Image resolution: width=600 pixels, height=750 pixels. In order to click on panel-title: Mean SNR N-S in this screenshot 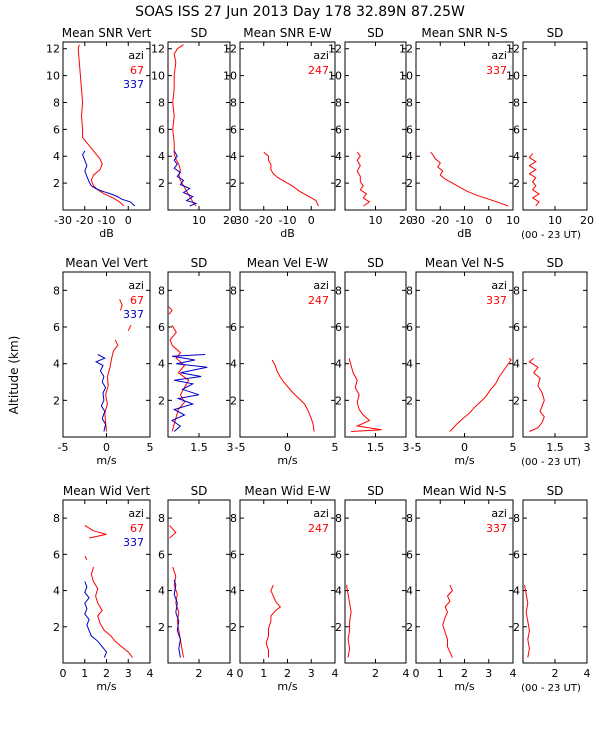, I will do `click(464, 33)`.